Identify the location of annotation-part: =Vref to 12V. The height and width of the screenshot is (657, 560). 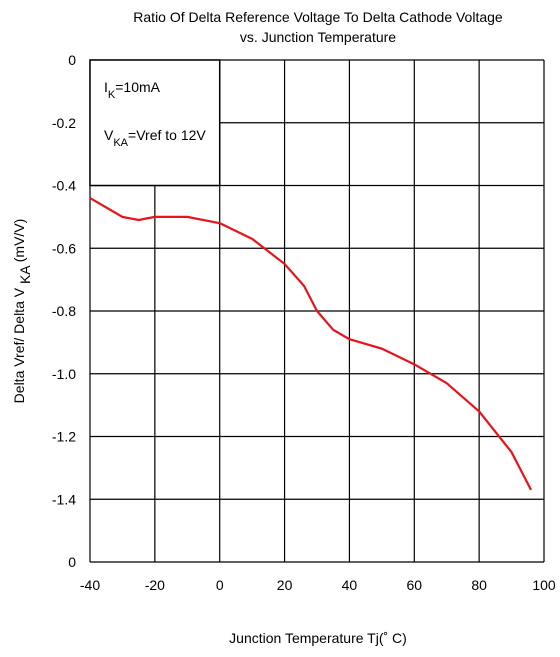
(167, 135).